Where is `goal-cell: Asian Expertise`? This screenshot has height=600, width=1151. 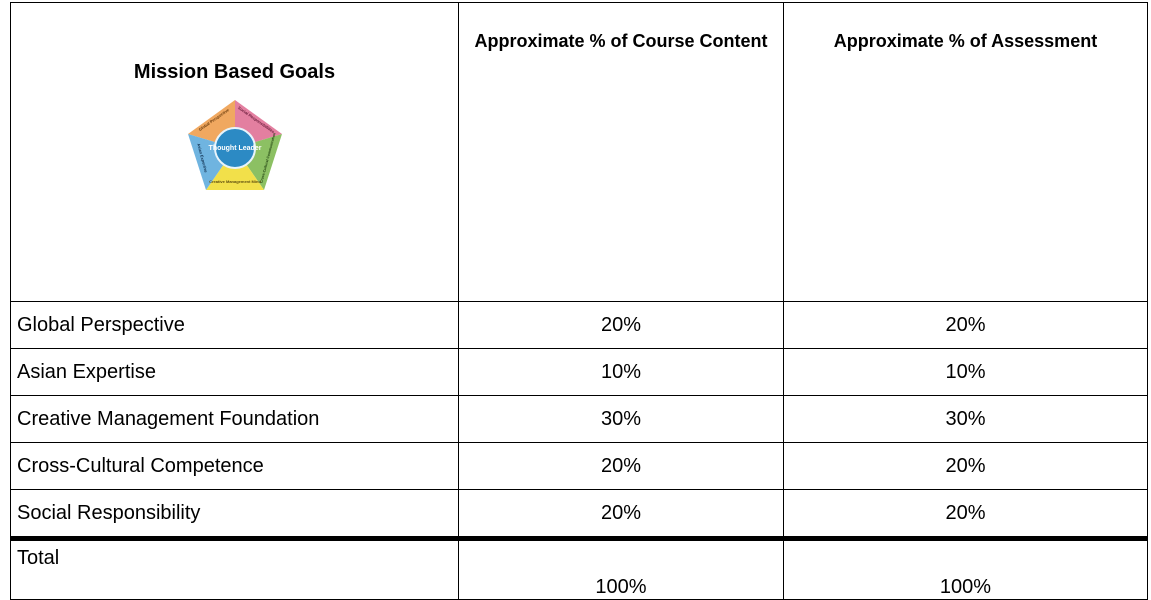 goal-cell: Asian Expertise is located at coordinates (234, 372).